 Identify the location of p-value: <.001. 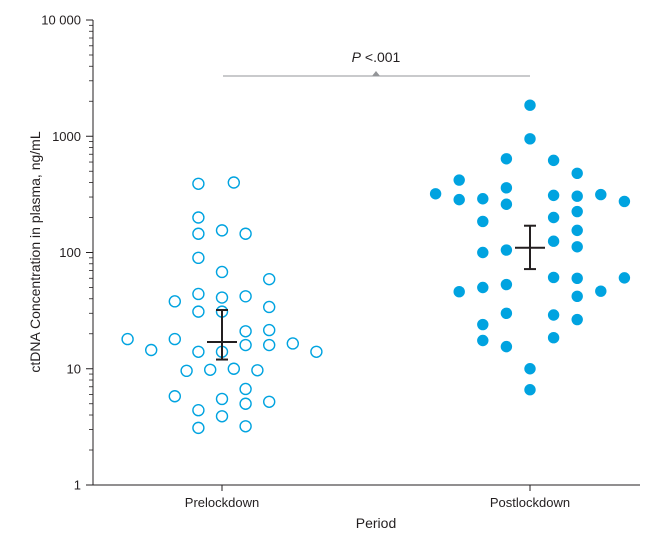
(381, 57).